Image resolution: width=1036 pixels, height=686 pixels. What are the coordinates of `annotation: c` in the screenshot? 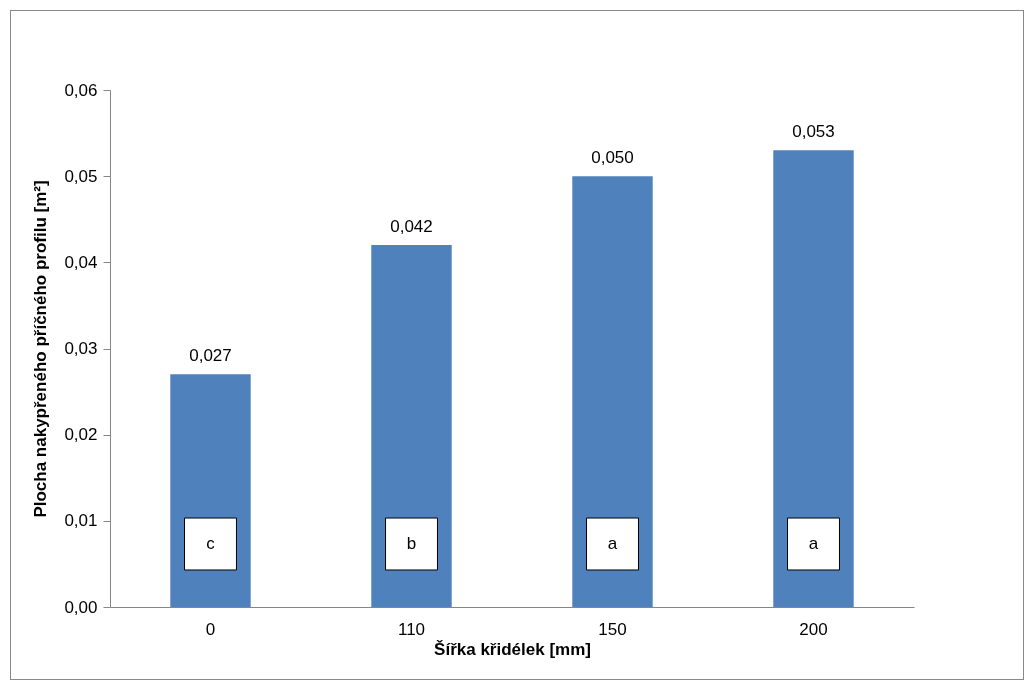 It's located at (211, 543).